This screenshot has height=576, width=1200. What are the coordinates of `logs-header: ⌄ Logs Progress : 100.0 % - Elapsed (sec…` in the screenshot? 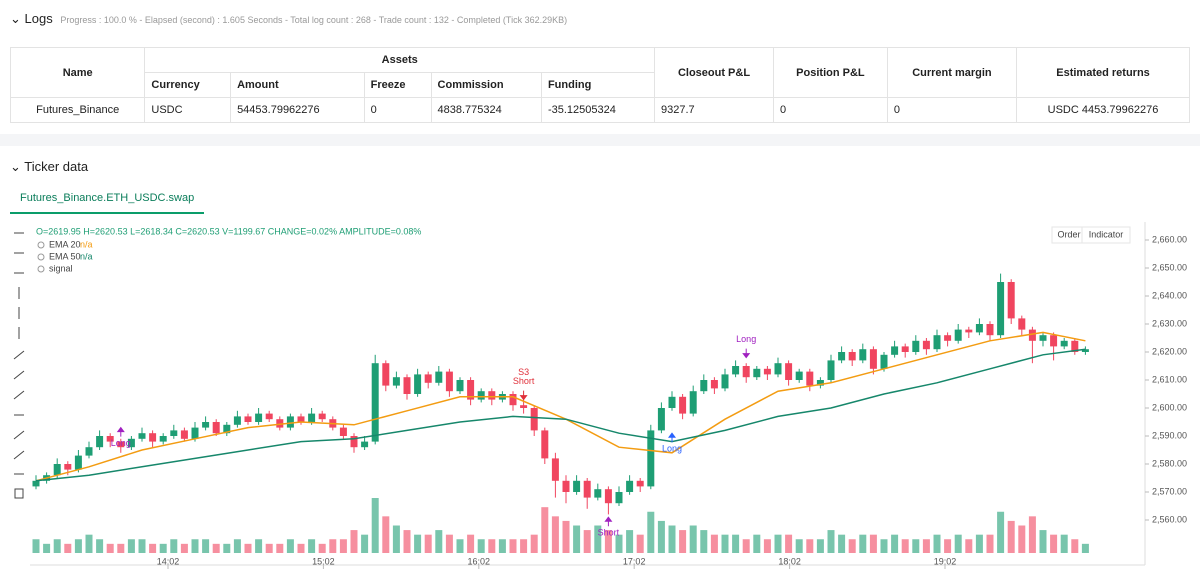 It's located at (289, 18).